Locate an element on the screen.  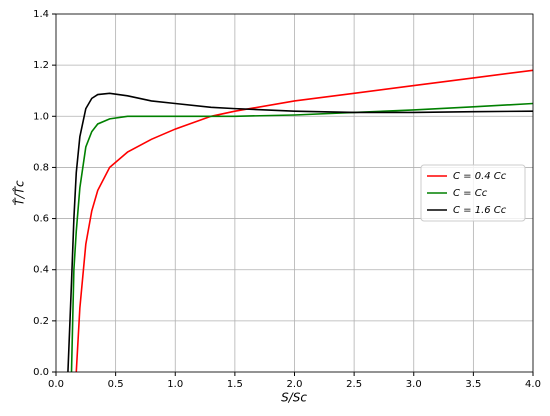
y-tick-label: 0.6 is located at coordinates (41, 219).